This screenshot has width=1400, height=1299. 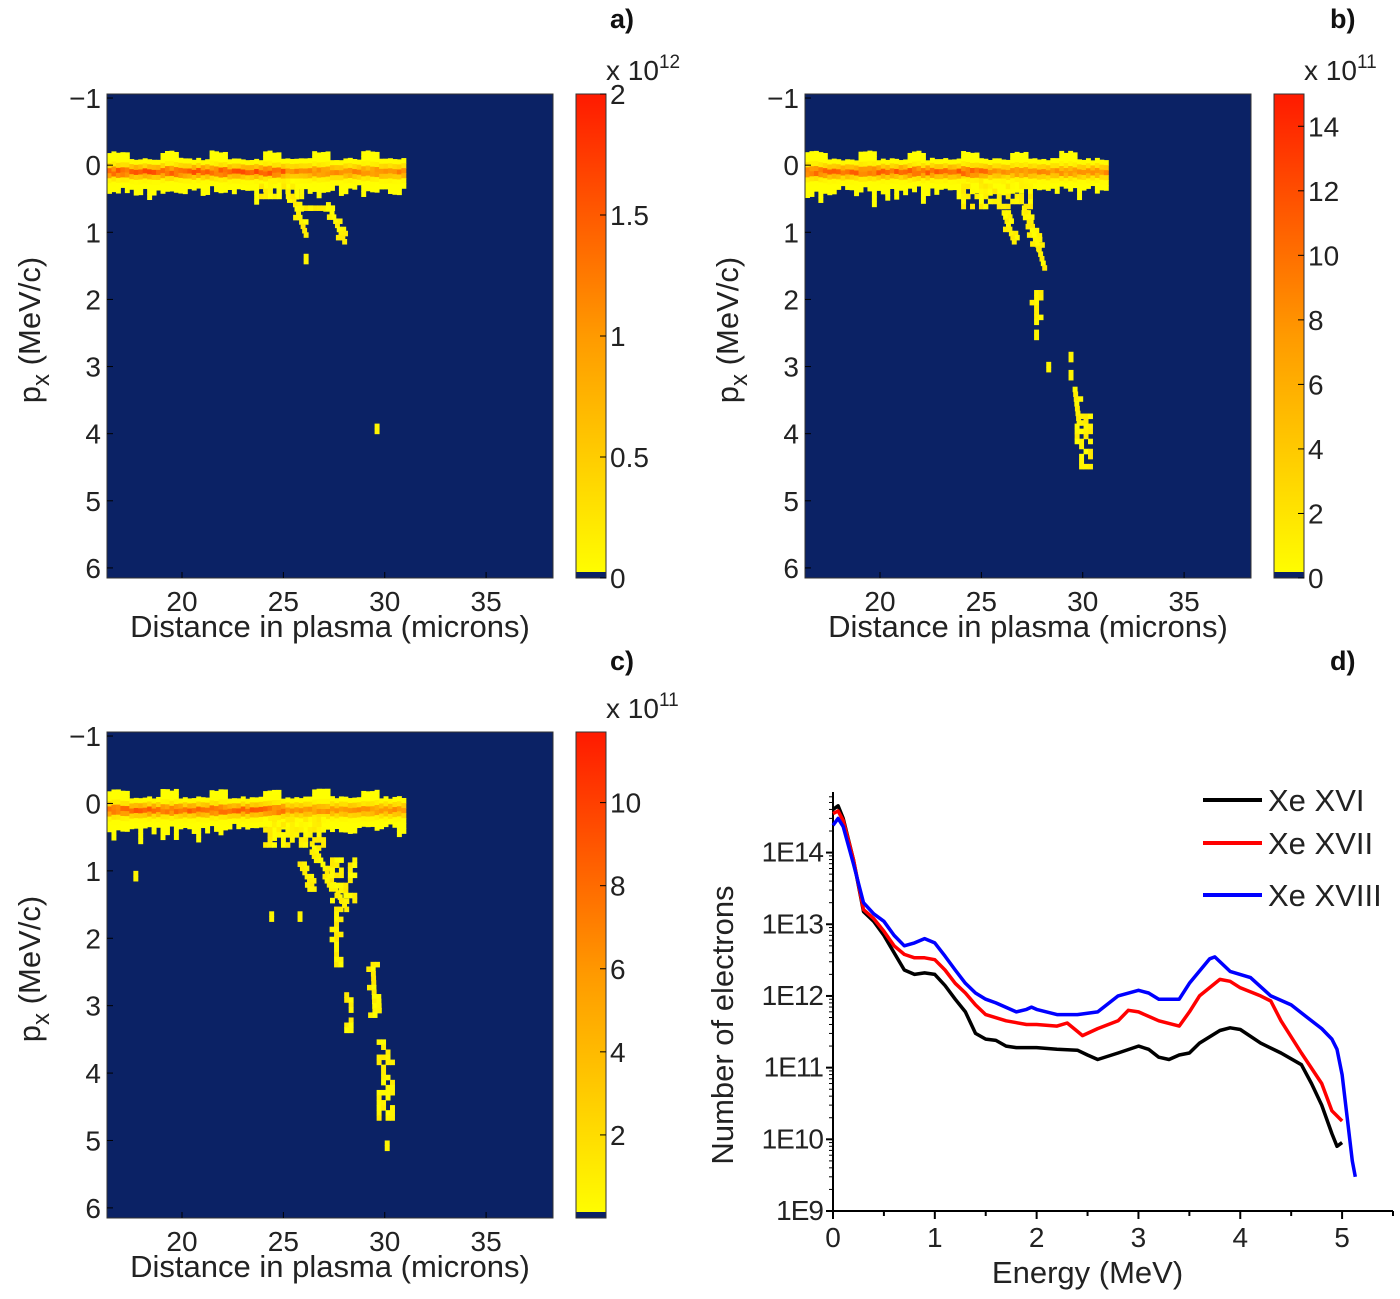 What do you see at coordinates (486, 601) in the screenshot?
I see `x-tick-label: 35` at bounding box center [486, 601].